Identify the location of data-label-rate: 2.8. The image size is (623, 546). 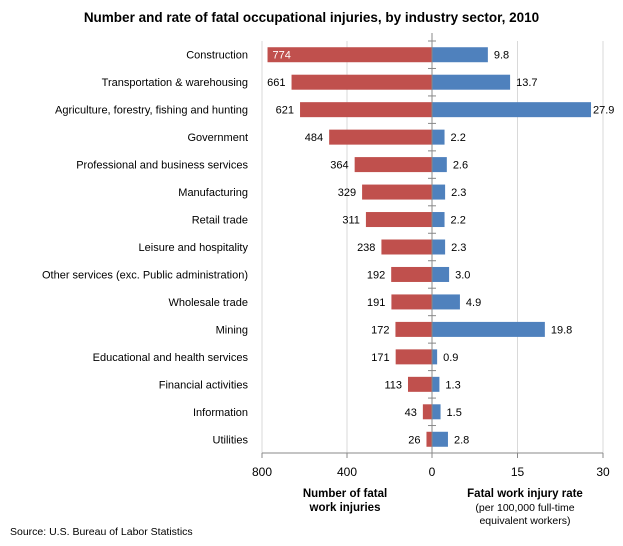
(461, 440).